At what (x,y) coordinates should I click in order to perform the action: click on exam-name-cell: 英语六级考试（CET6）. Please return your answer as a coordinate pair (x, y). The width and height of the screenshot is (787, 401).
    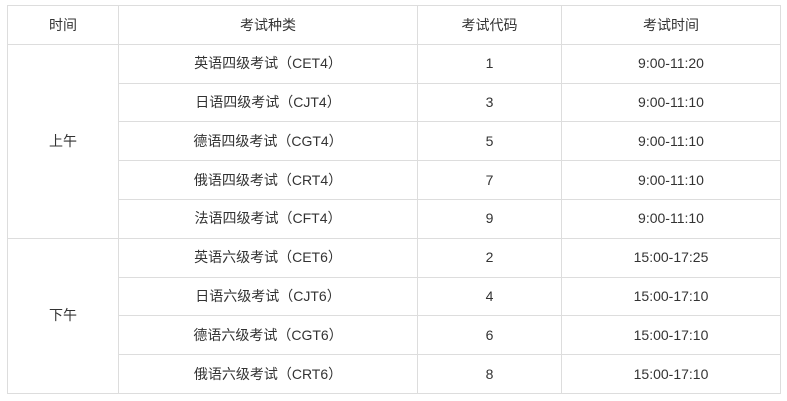
    Looking at the image, I should click on (268, 257).